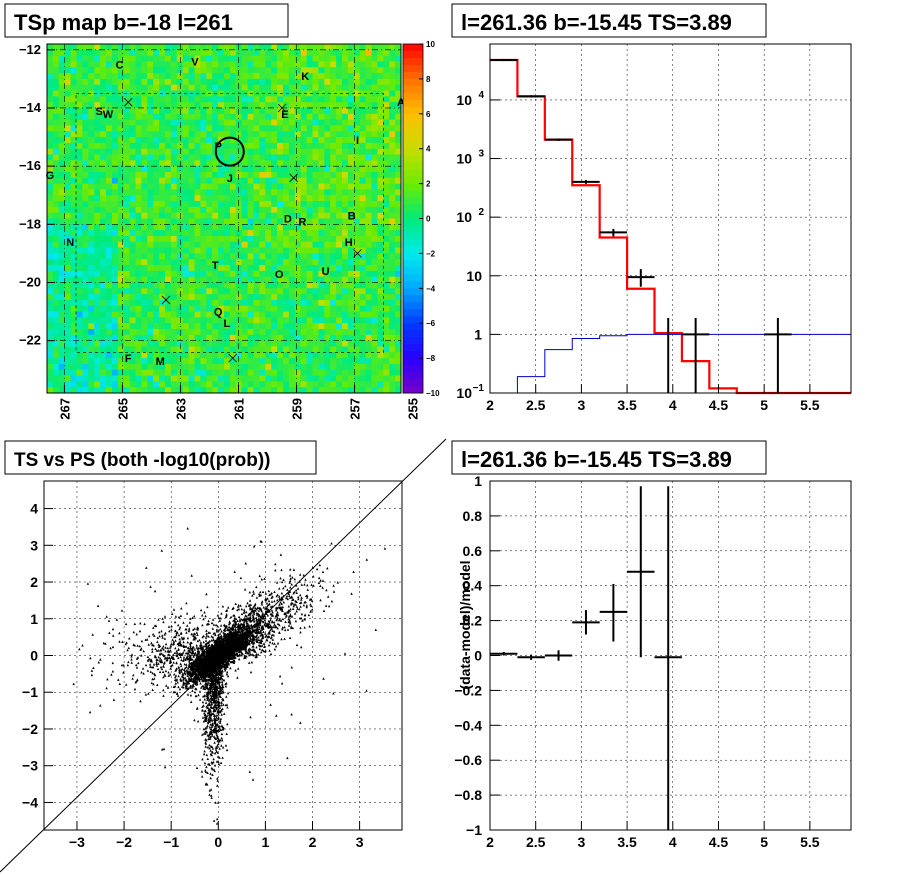 The height and width of the screenshot is (875, 898). I want to click on map-source-label: D, so click(288, 220).